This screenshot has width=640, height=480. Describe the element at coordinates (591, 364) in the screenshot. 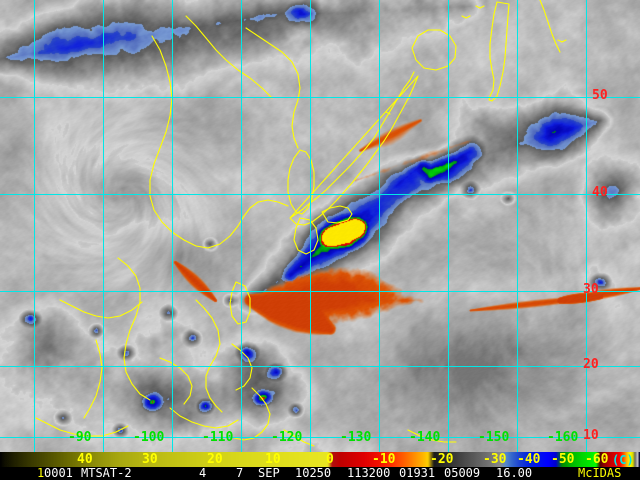

I see `latitude-label-20: 20` at that location.